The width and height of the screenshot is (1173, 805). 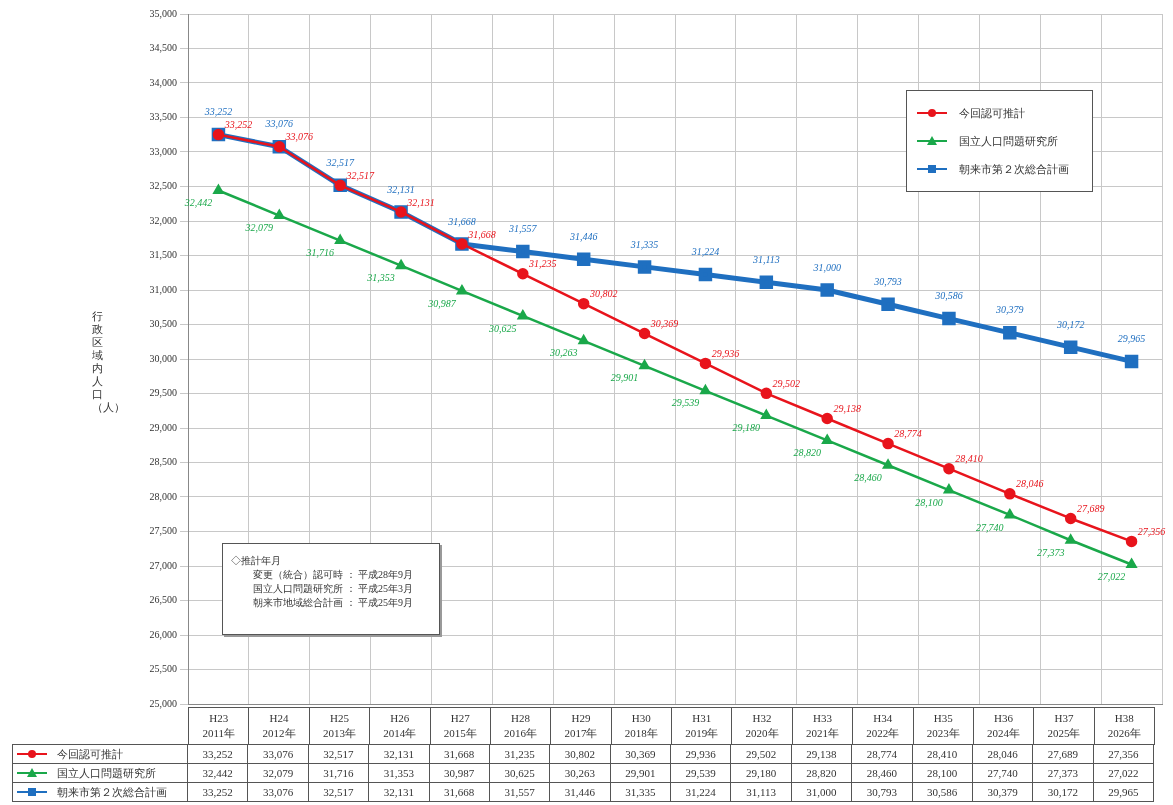 I want to click on data-label: 28,460, so click(x=882, y=773).